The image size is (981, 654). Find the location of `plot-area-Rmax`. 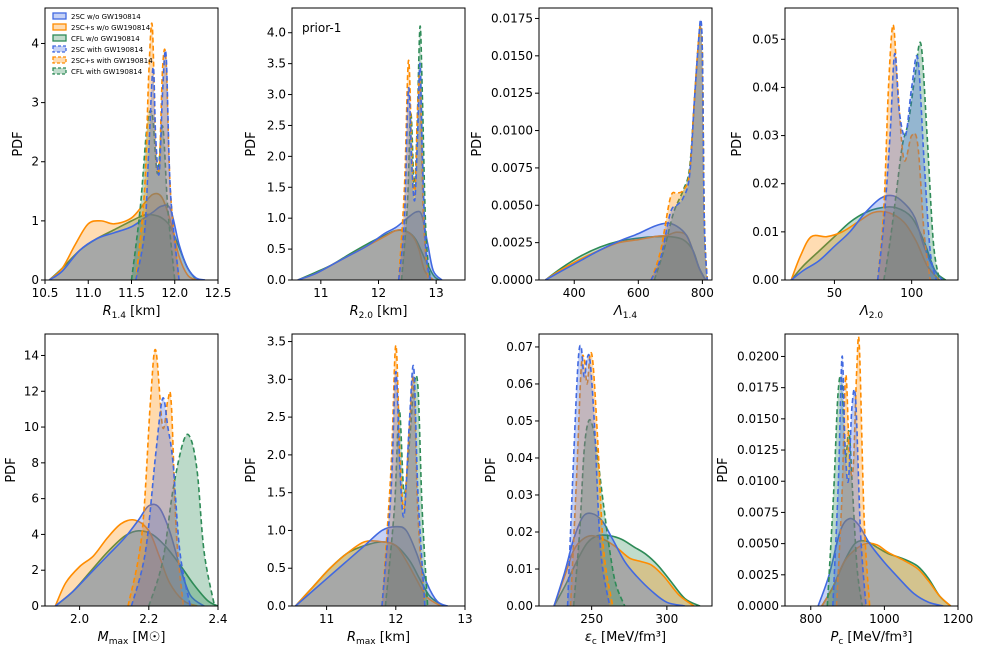

plot-area-Rmax is located at coordinates (371, 475).